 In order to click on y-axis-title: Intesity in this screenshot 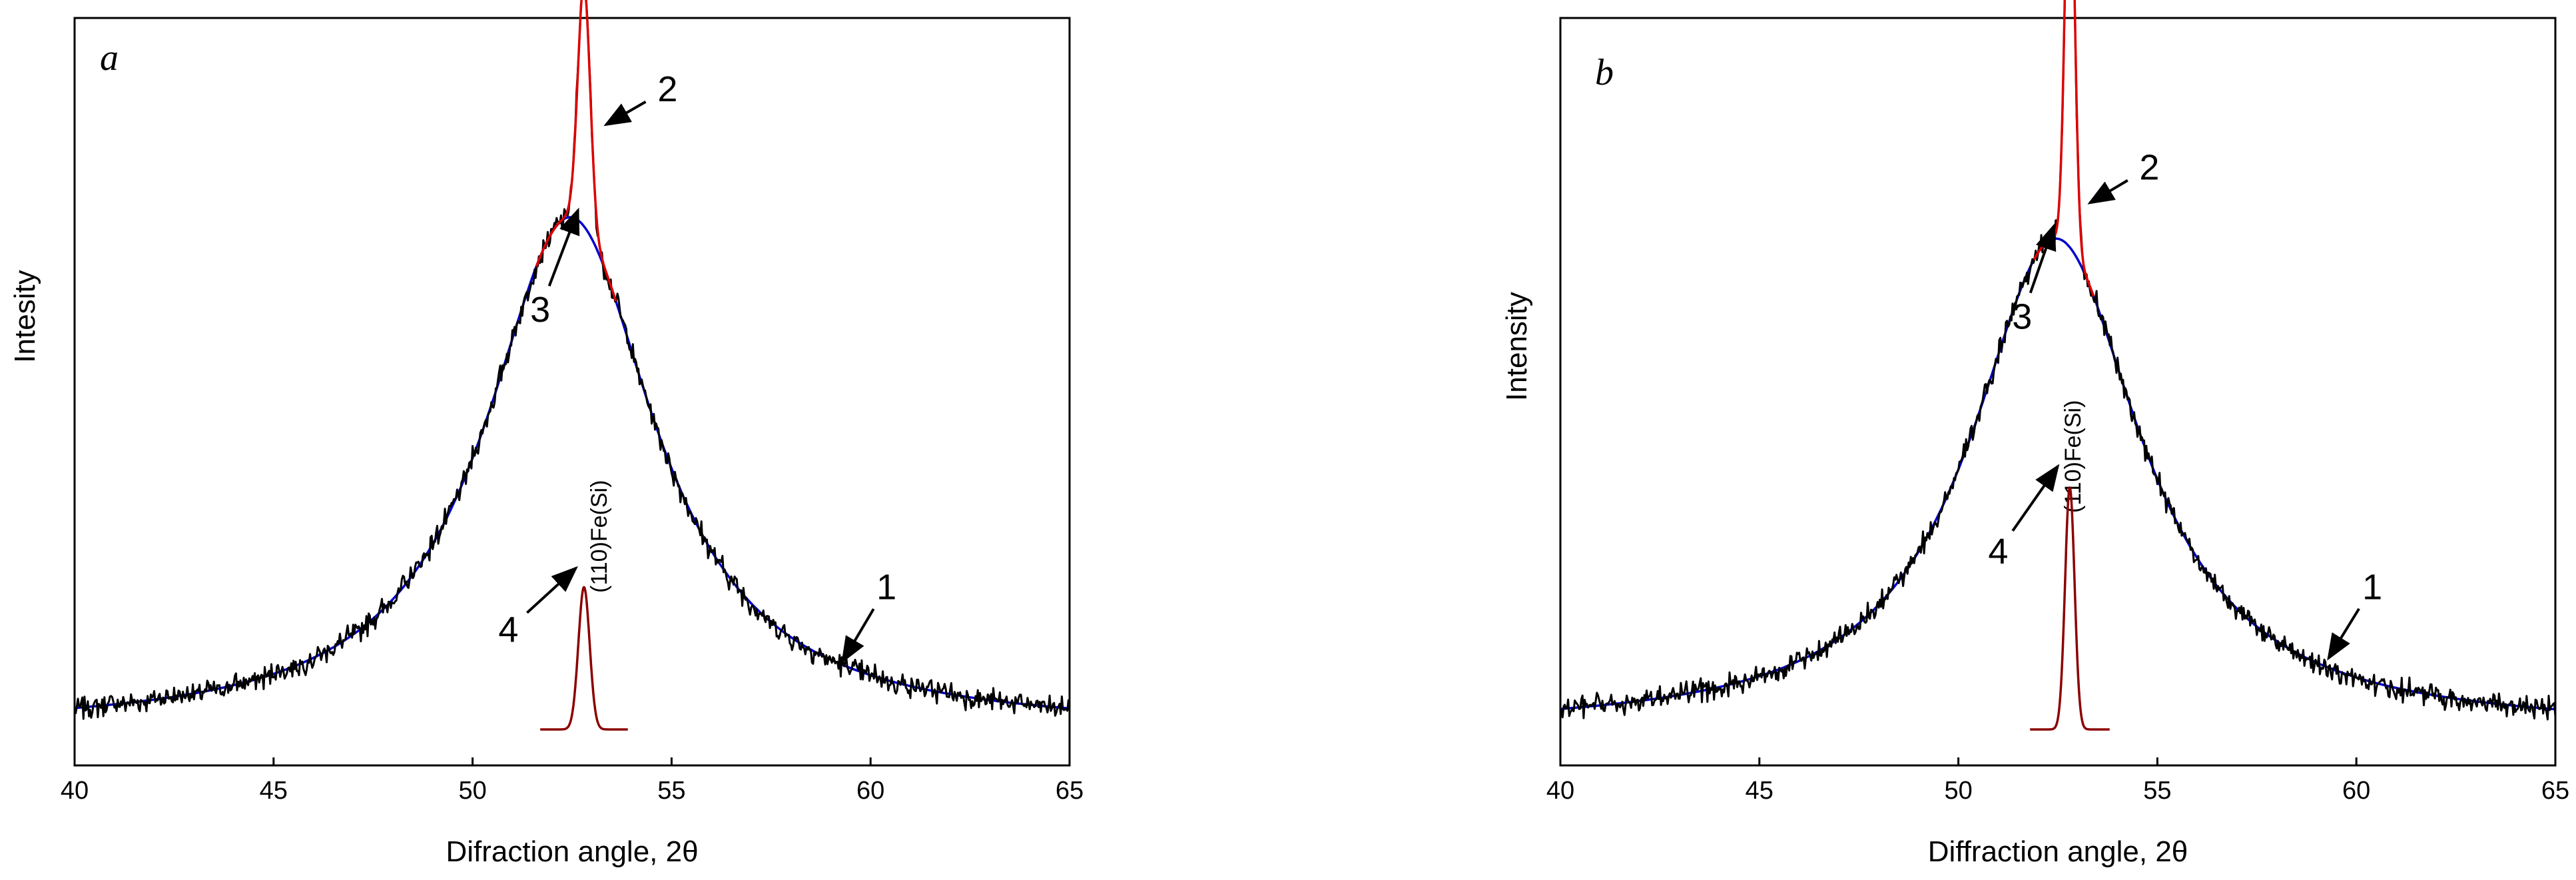, I will do `click(25, 316)`.